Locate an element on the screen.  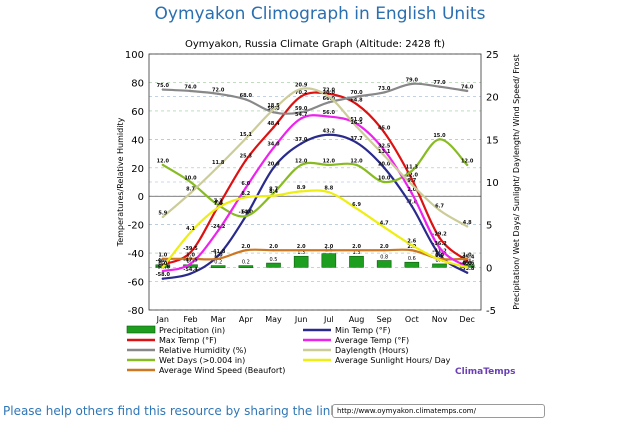
max-temp-f-data-label: 45.0 is located at coordinates (384, 129).